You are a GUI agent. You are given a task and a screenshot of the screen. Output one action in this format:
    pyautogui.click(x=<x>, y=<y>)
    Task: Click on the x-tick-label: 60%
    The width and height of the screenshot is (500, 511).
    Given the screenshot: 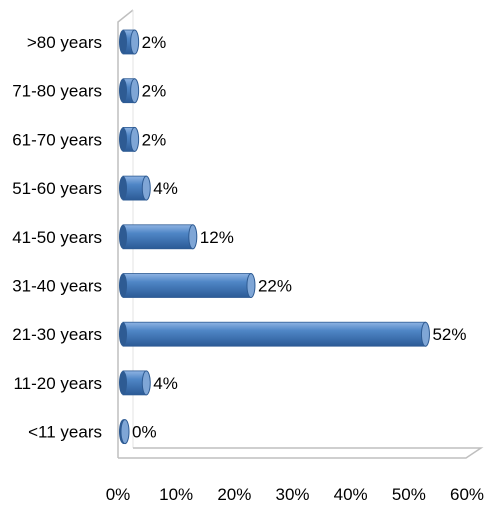 What is the action you would take?
    pyautogui.click(x=467, y=494)
    